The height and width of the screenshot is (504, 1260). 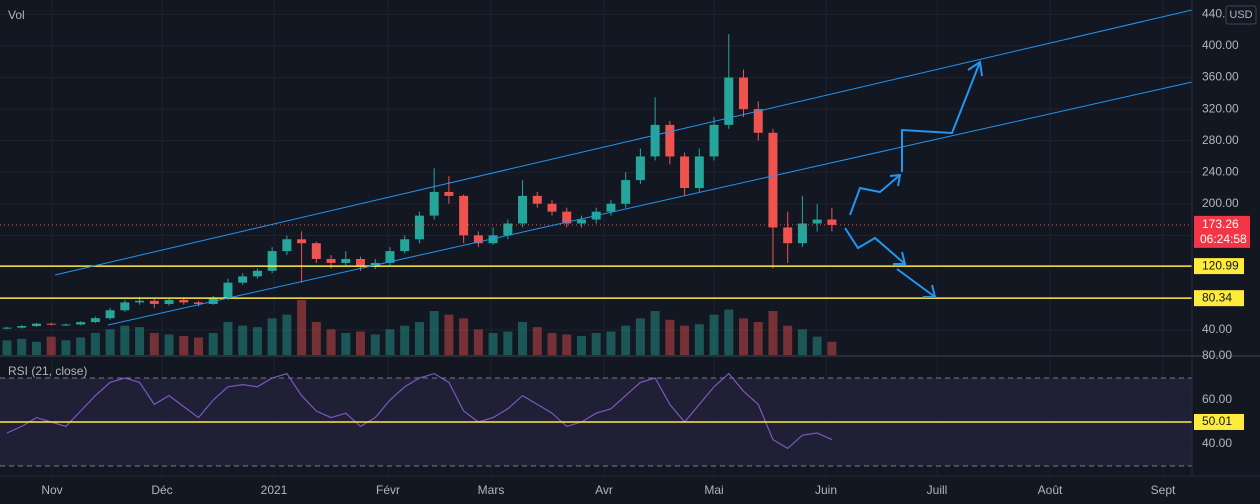 What do you see at coordinates (1217, 399) in the screenshot?
I see `rsi-tick-label: 60.00` at bounding box center [1217, 399].